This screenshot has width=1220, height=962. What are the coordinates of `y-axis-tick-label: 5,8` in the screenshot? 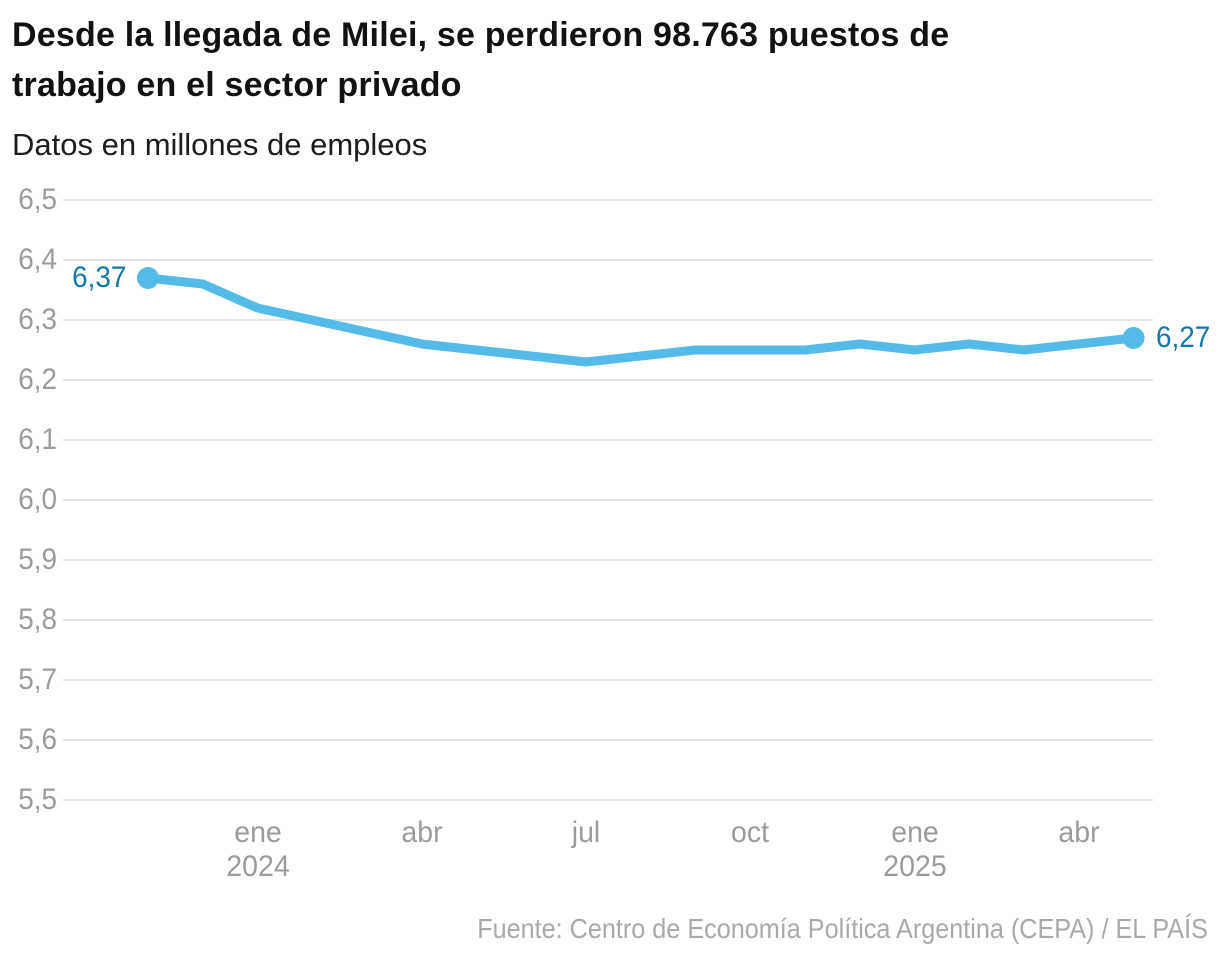 It's located at (37, 619).